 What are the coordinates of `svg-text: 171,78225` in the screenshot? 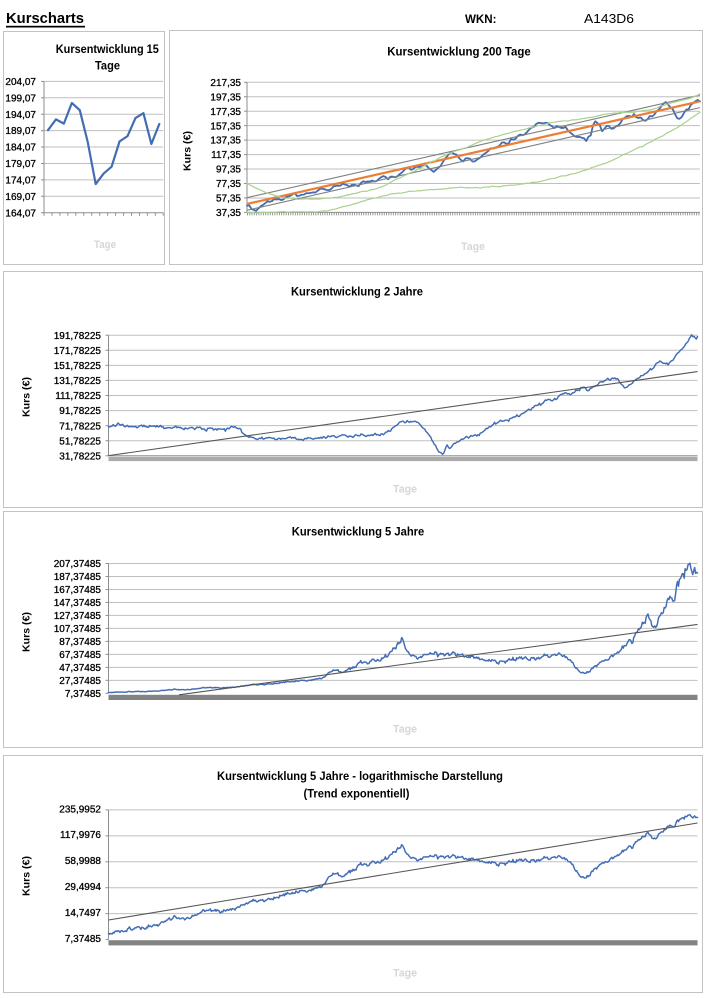 It's located at (78, 351).